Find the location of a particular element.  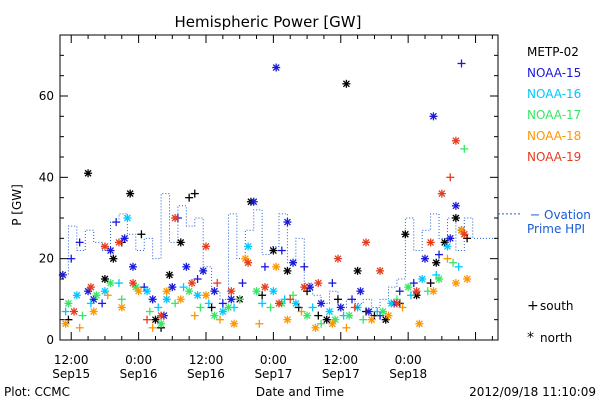

x-tick-date-label: Sep16 is located at coordinates (206, 374).